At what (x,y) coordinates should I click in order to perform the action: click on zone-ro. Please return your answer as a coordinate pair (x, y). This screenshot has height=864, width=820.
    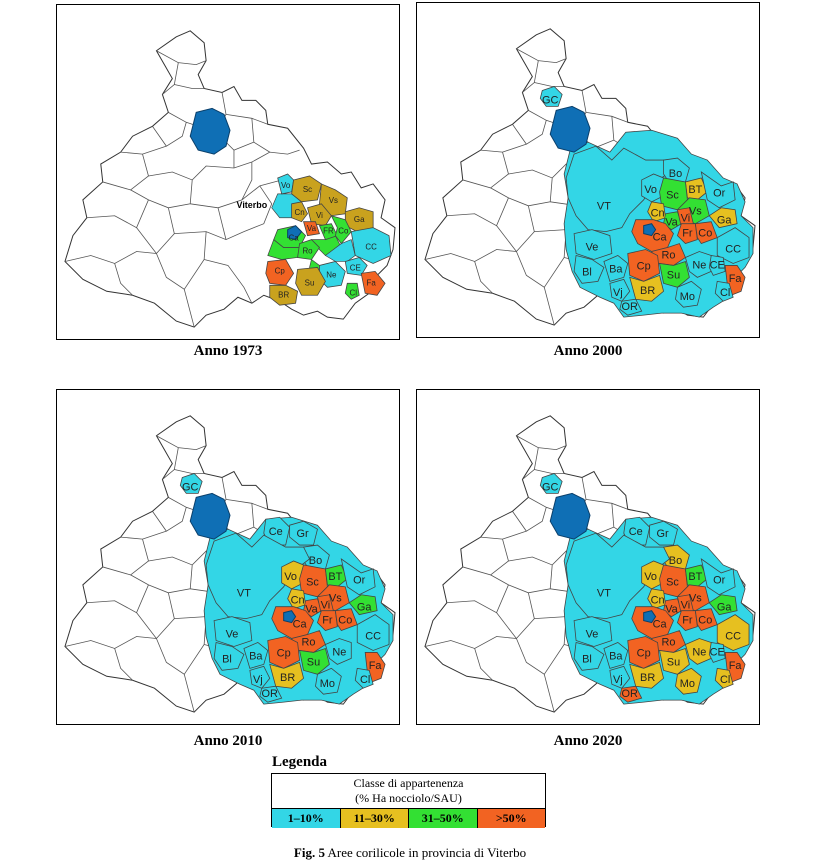
    Looking at the image, I should click on (308, 249).